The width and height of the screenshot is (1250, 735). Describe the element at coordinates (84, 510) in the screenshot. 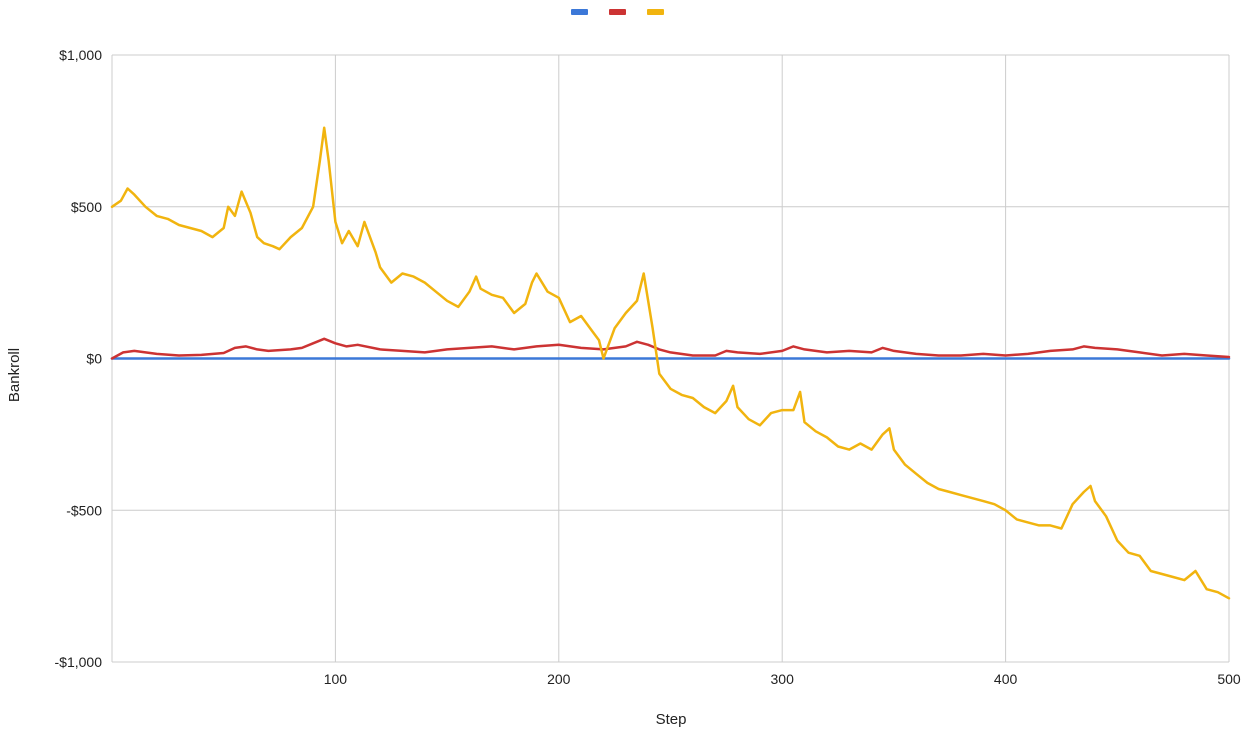

I see `y-tick-label: -$500` at that location.